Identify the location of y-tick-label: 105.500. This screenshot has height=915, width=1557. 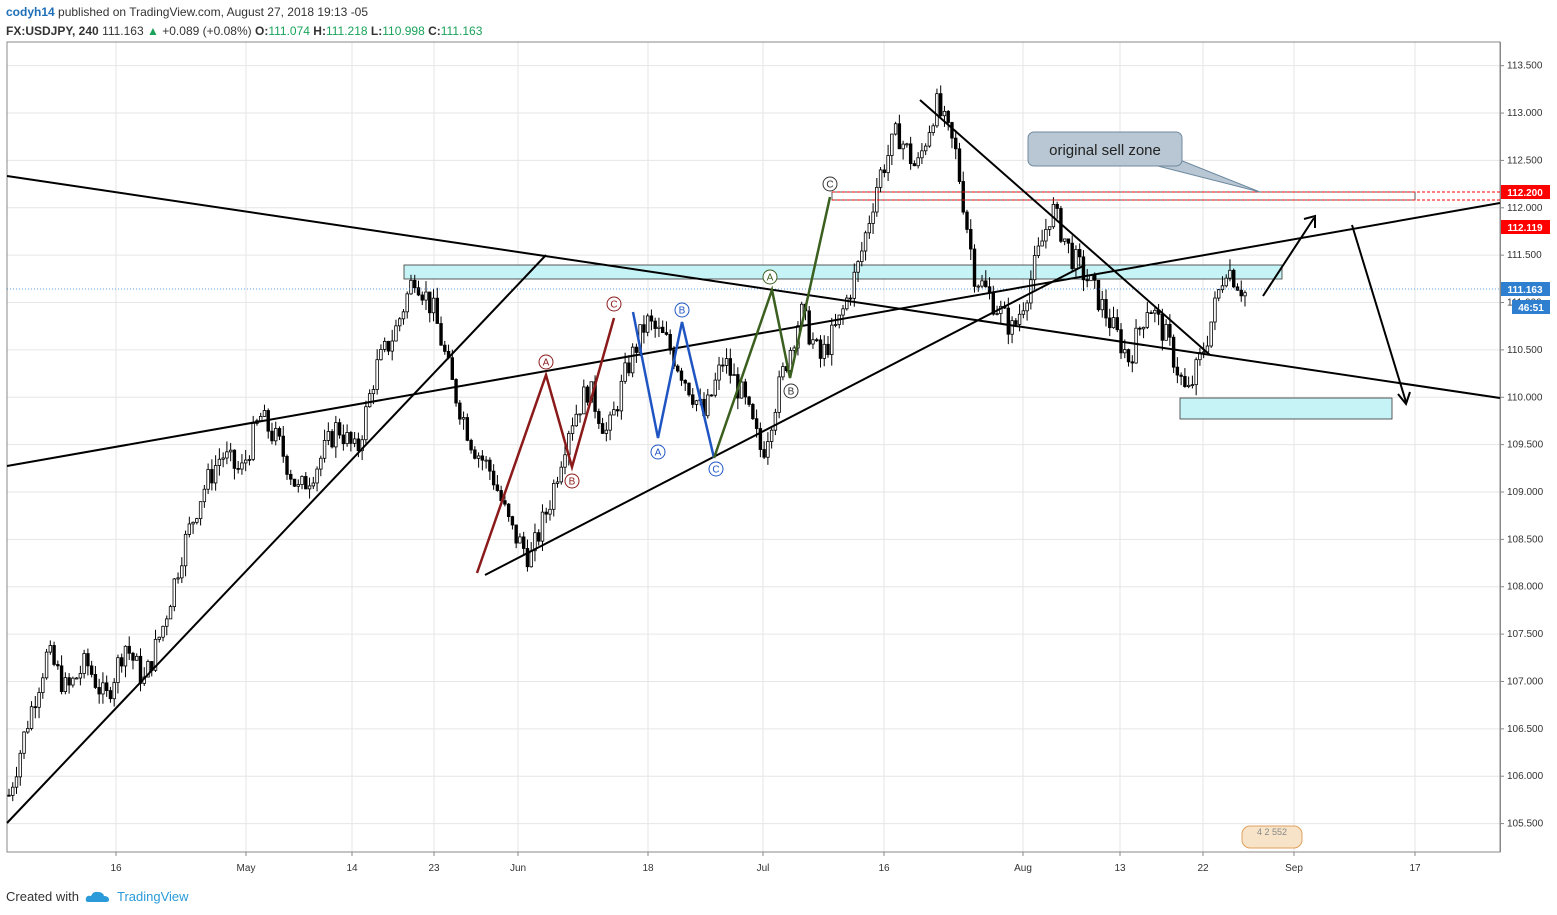
(1525, 824).